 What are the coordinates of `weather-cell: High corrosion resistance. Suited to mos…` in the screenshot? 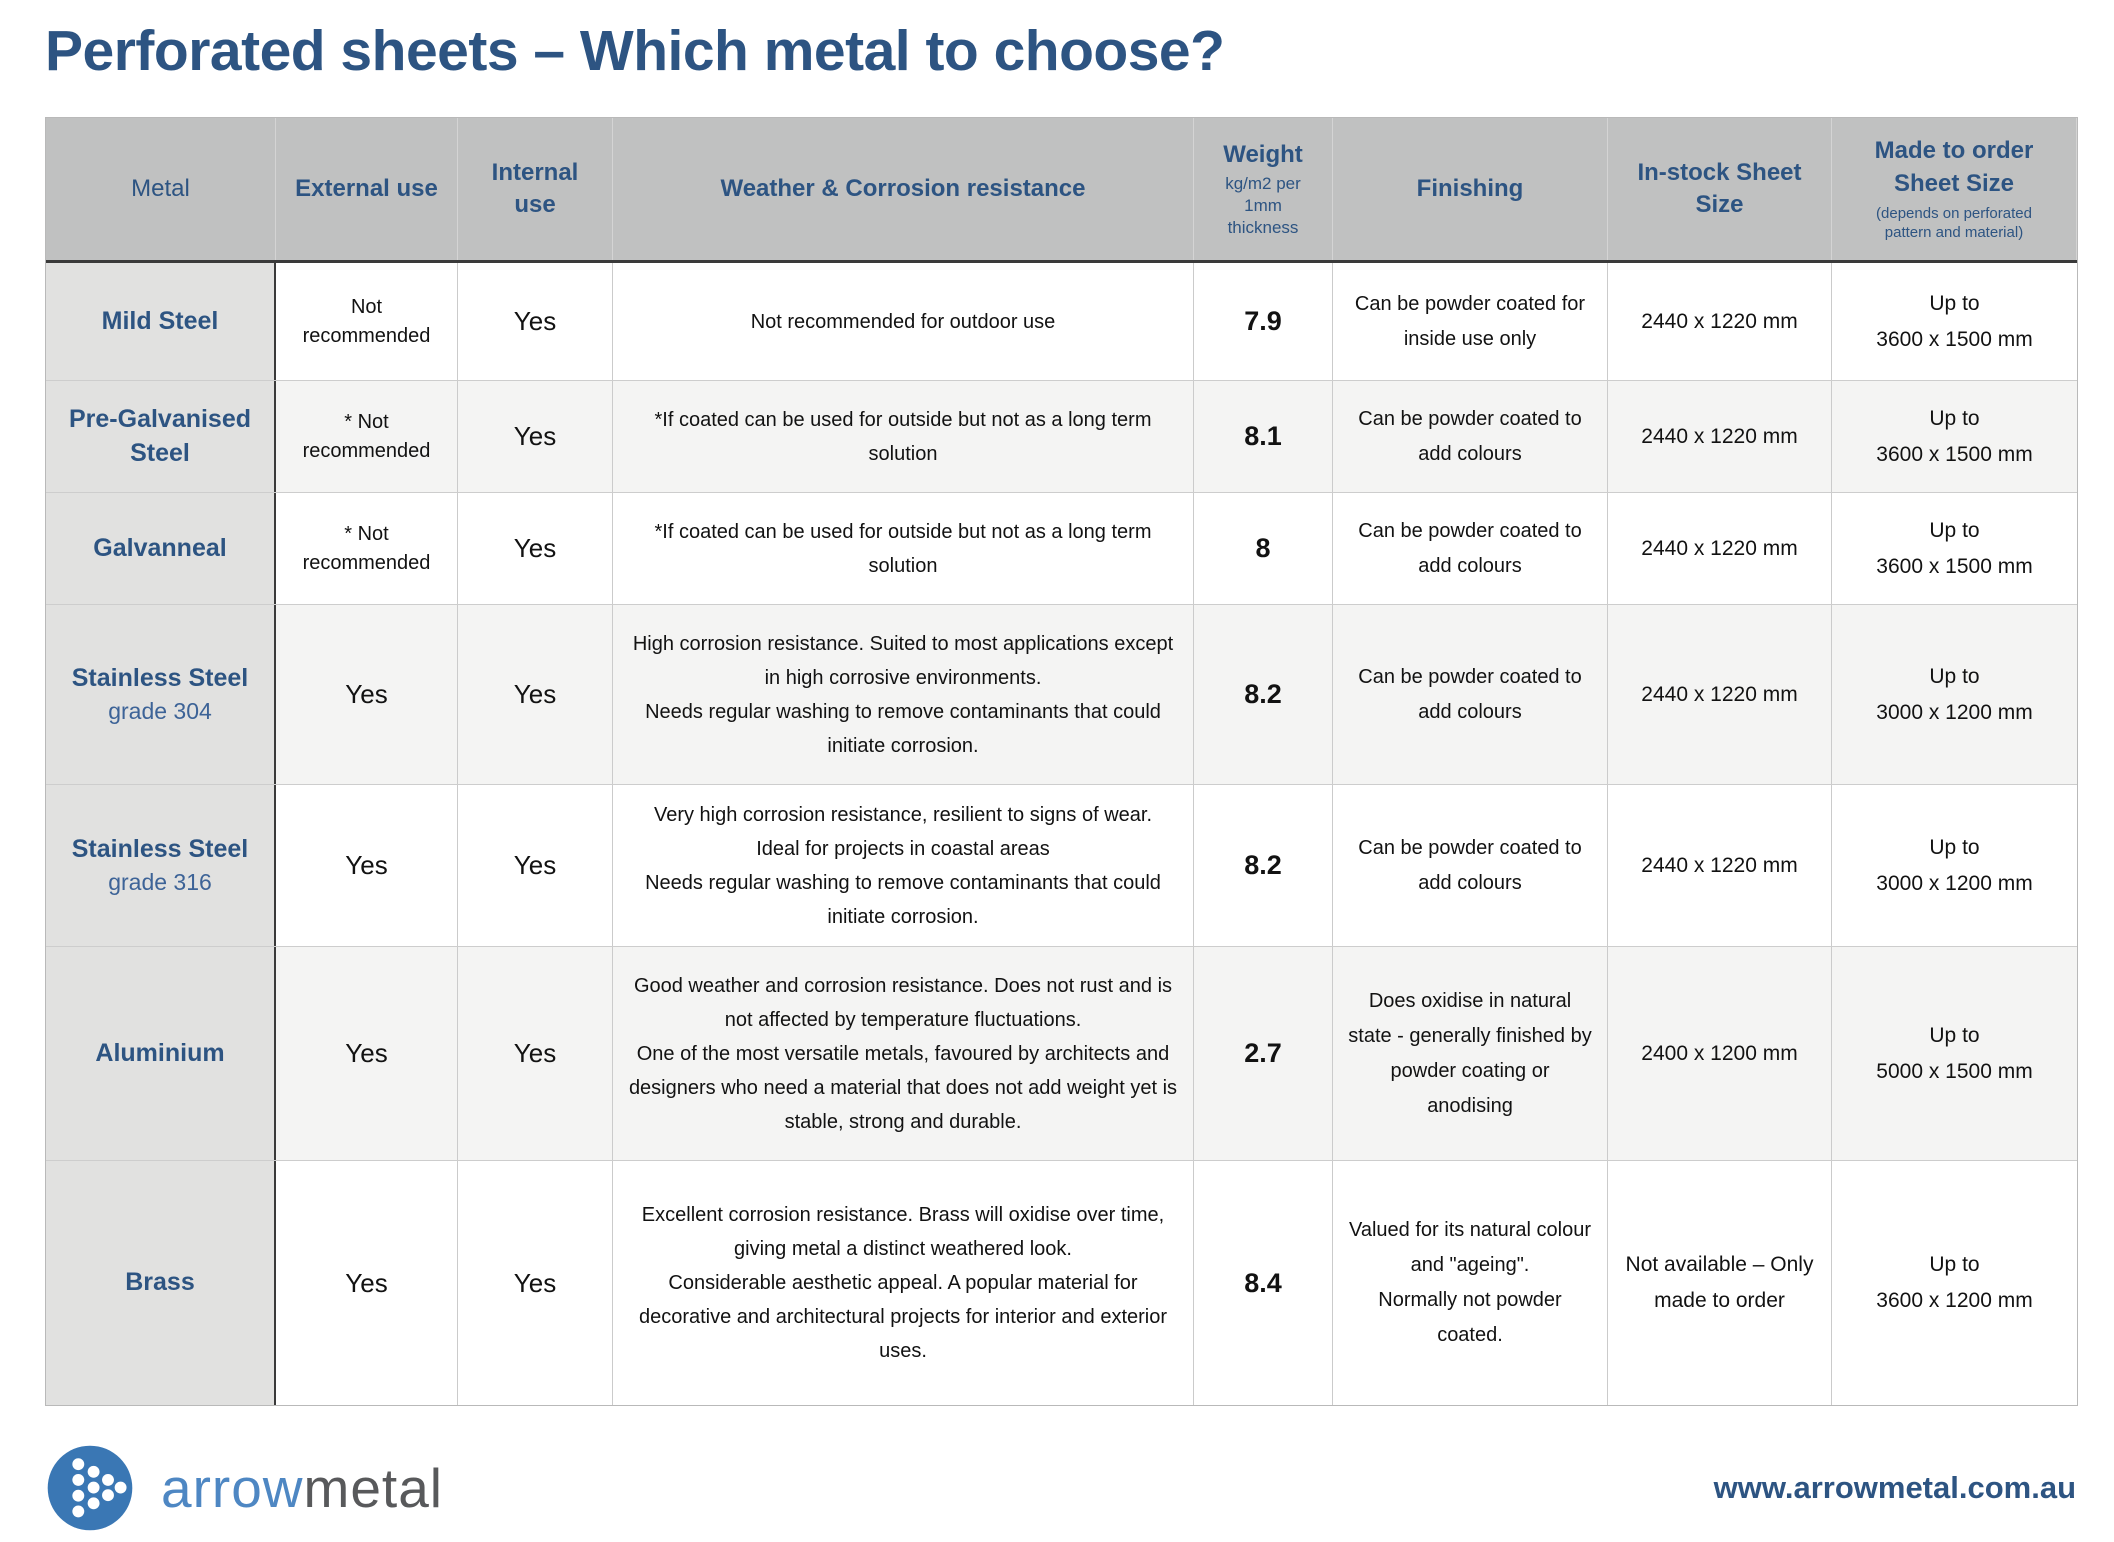 It's located at (903, 694).